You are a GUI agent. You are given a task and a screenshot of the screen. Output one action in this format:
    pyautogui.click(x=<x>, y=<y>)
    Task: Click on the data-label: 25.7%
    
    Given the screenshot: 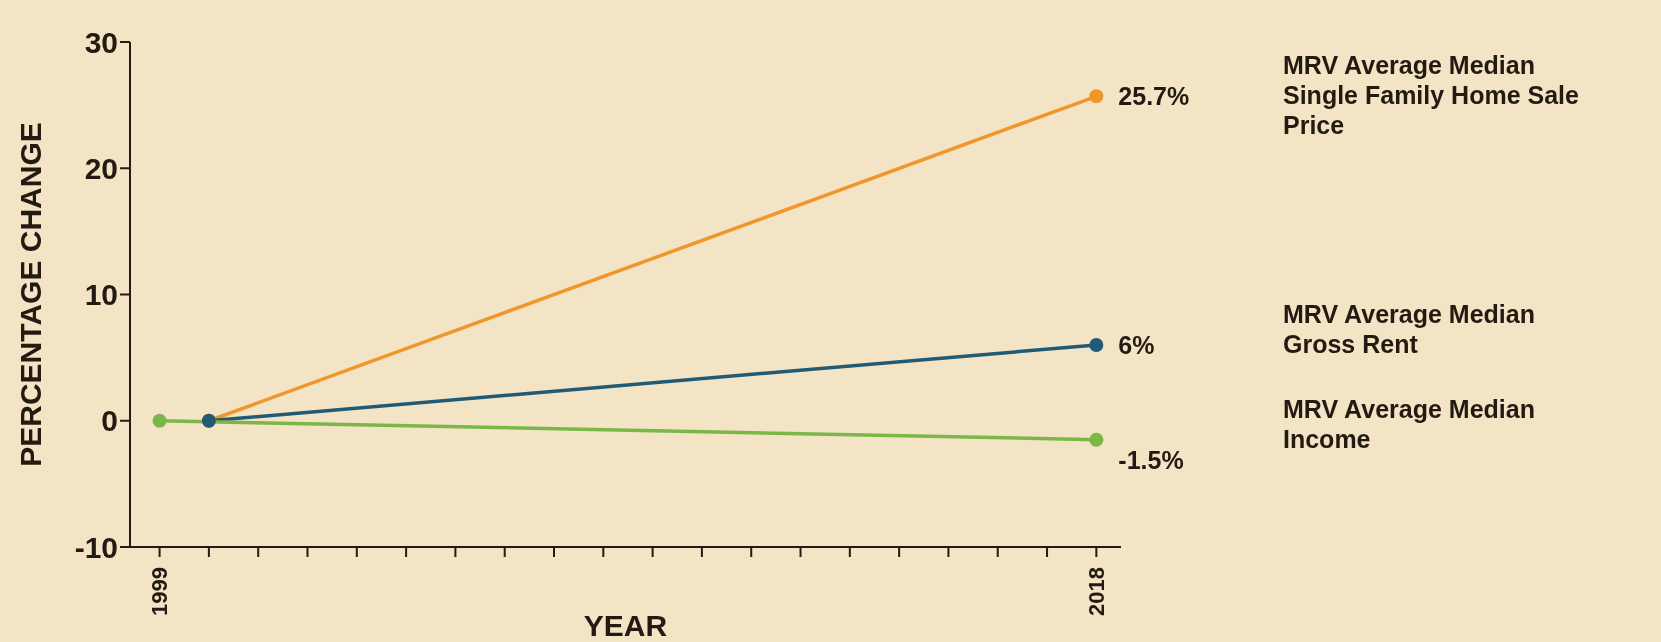 What is the action you would take?
    pyautogui.click(x=1154, y=96)
    